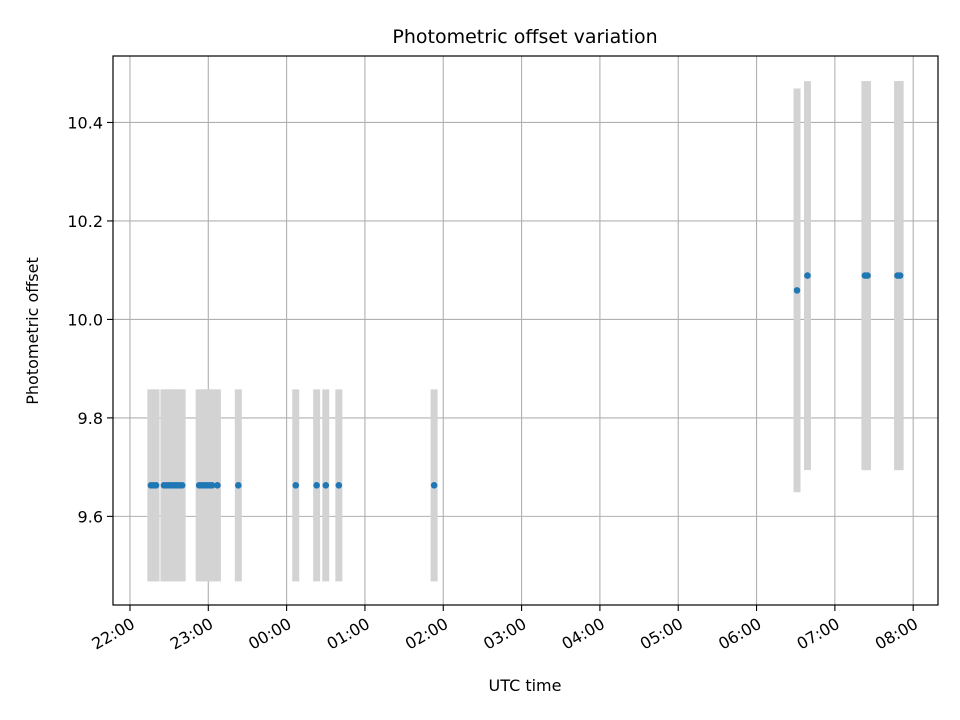  What do you see at coordinates (426, 634) in the screenshot?
I see `x-tick-label: 02:00` at bounding box center [426, 634].